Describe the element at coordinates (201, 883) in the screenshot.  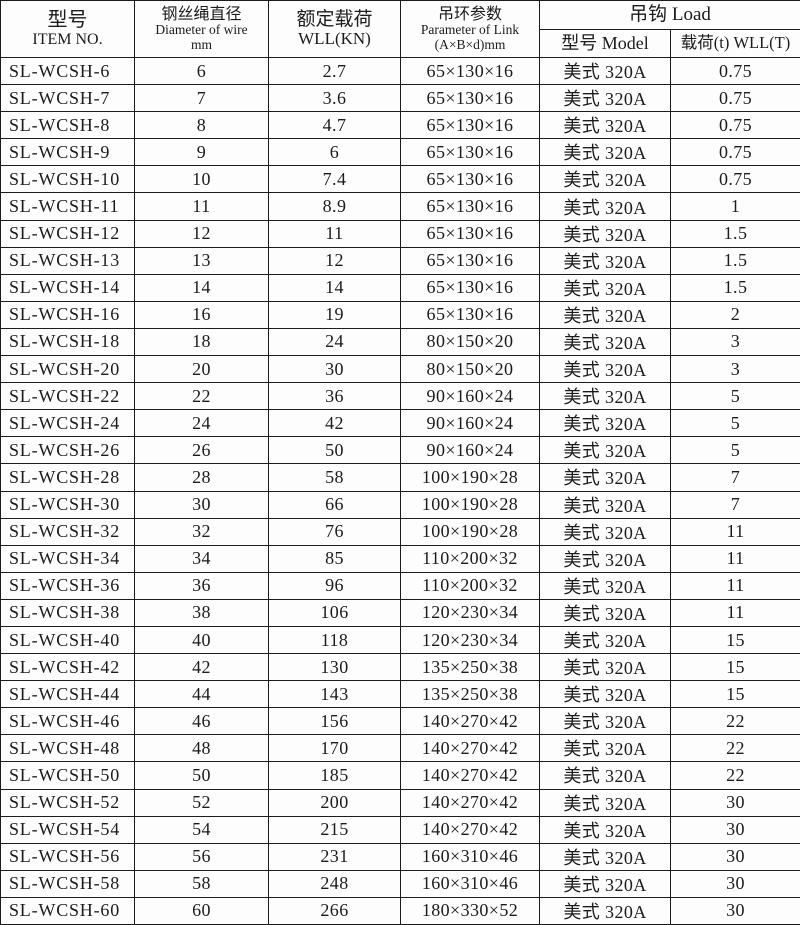
I see `cell-diameter: 58` at that location.